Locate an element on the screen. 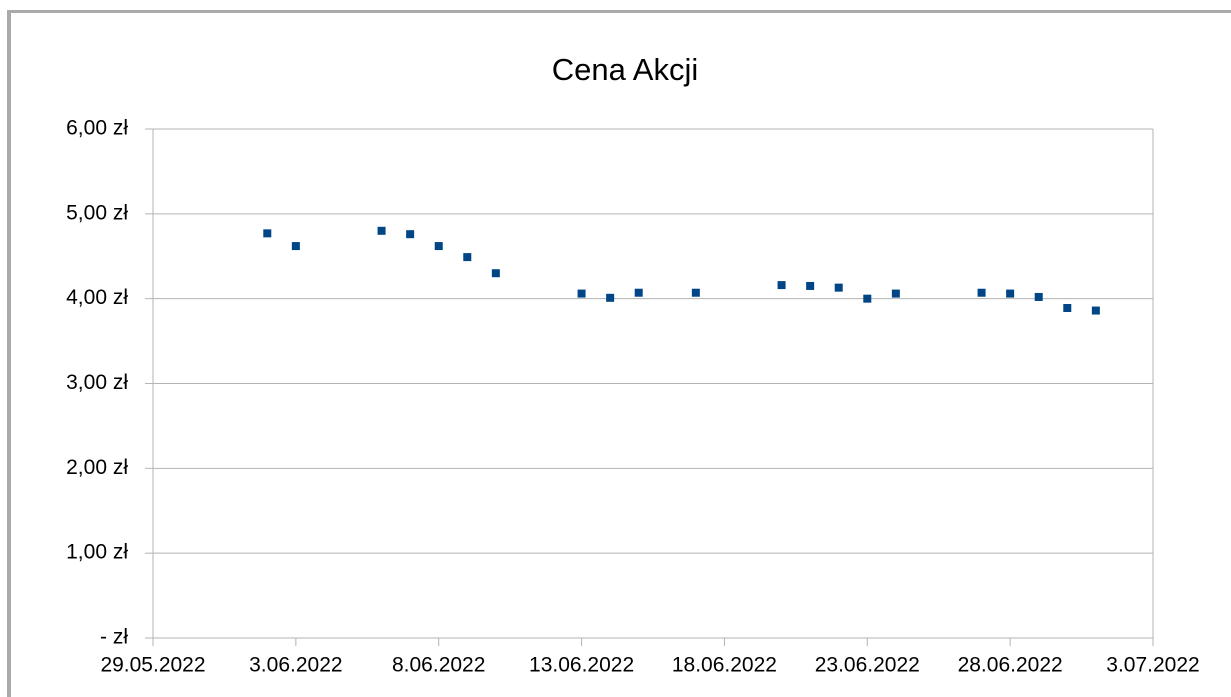  y-tick-label: 1,00 zł is located at coordinates (97, 552).